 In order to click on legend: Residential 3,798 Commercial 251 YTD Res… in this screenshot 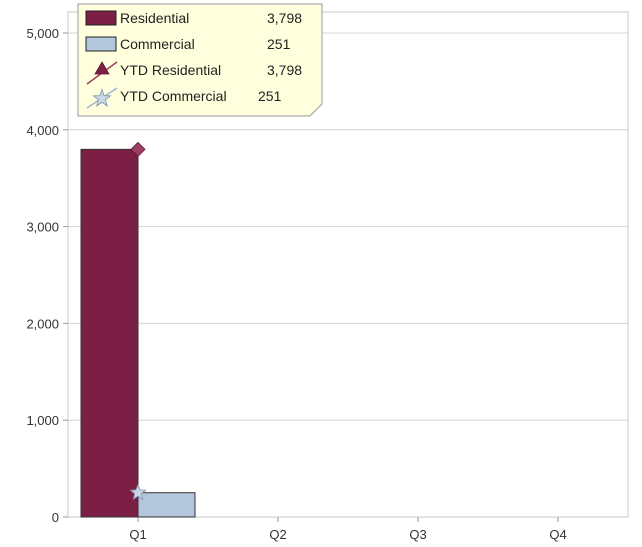, I will do `click(200, 60)`.